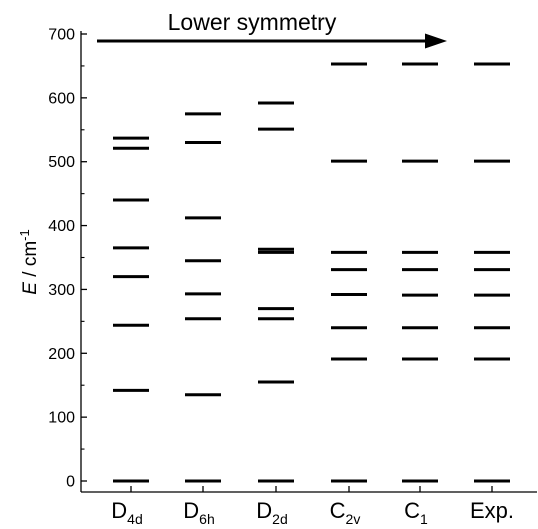 This screenshot has width=538, height=529. Describe the element at coordinates (436, 41) in the screenshot. I see `symmetry-arrow-head` at that location.